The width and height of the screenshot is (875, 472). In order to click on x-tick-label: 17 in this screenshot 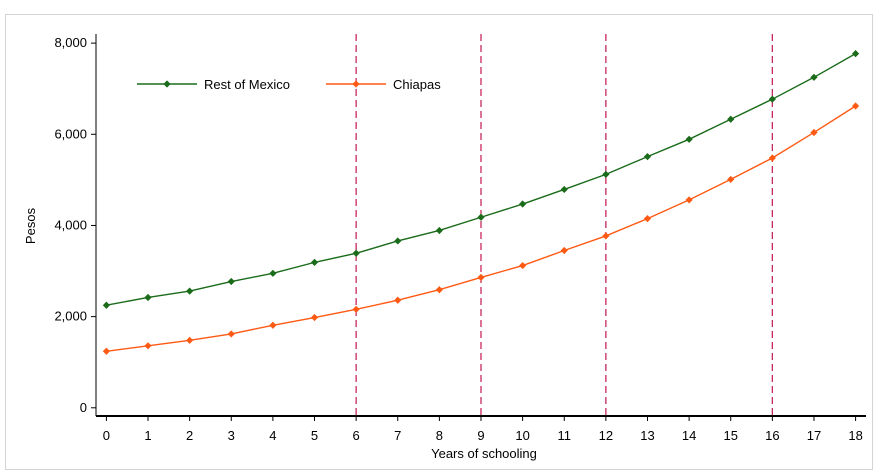, I will do `click(814, 435)`.